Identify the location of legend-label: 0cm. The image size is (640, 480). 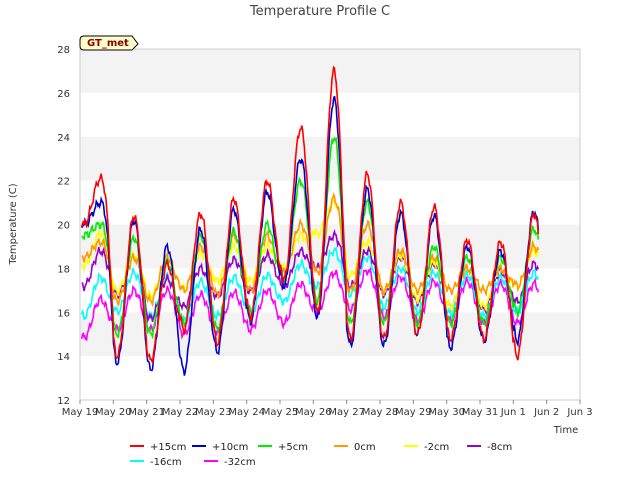
(365, 447).